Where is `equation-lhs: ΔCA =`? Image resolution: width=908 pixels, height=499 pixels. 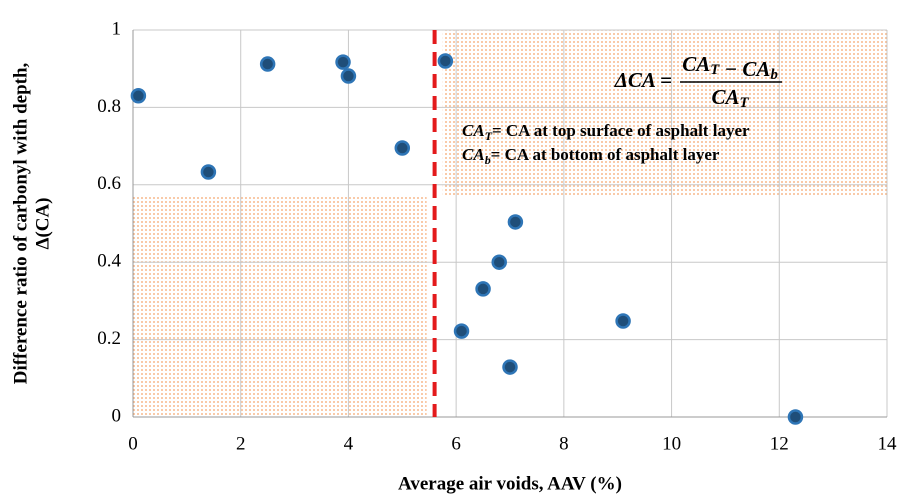
equation-lhs: ΔCA = is located at coordinates (643, 80).